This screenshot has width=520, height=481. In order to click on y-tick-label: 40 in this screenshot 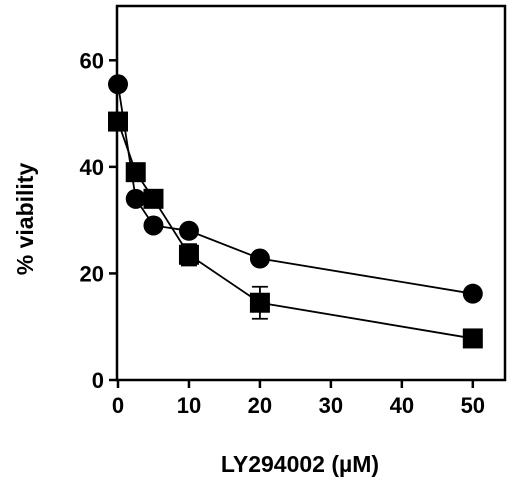, I will do `click(92, 167)`.